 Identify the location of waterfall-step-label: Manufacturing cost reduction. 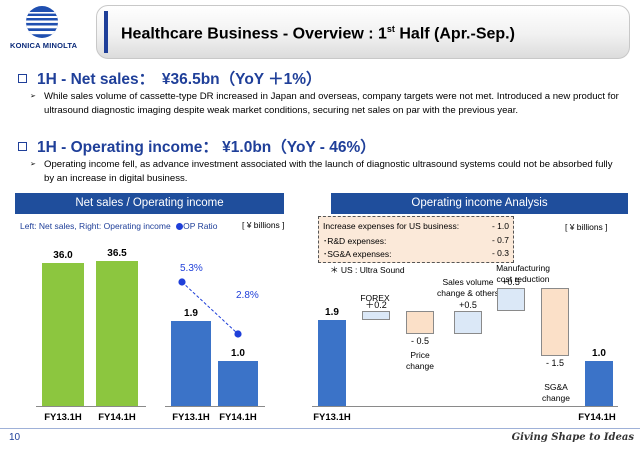
(523, 273).